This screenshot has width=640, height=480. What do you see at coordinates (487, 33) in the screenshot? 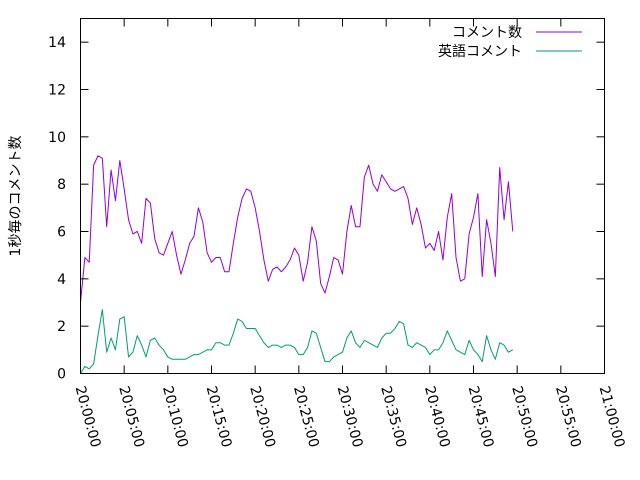
I see `legend-label-1: コメント数` at bounding box center [487, 33].